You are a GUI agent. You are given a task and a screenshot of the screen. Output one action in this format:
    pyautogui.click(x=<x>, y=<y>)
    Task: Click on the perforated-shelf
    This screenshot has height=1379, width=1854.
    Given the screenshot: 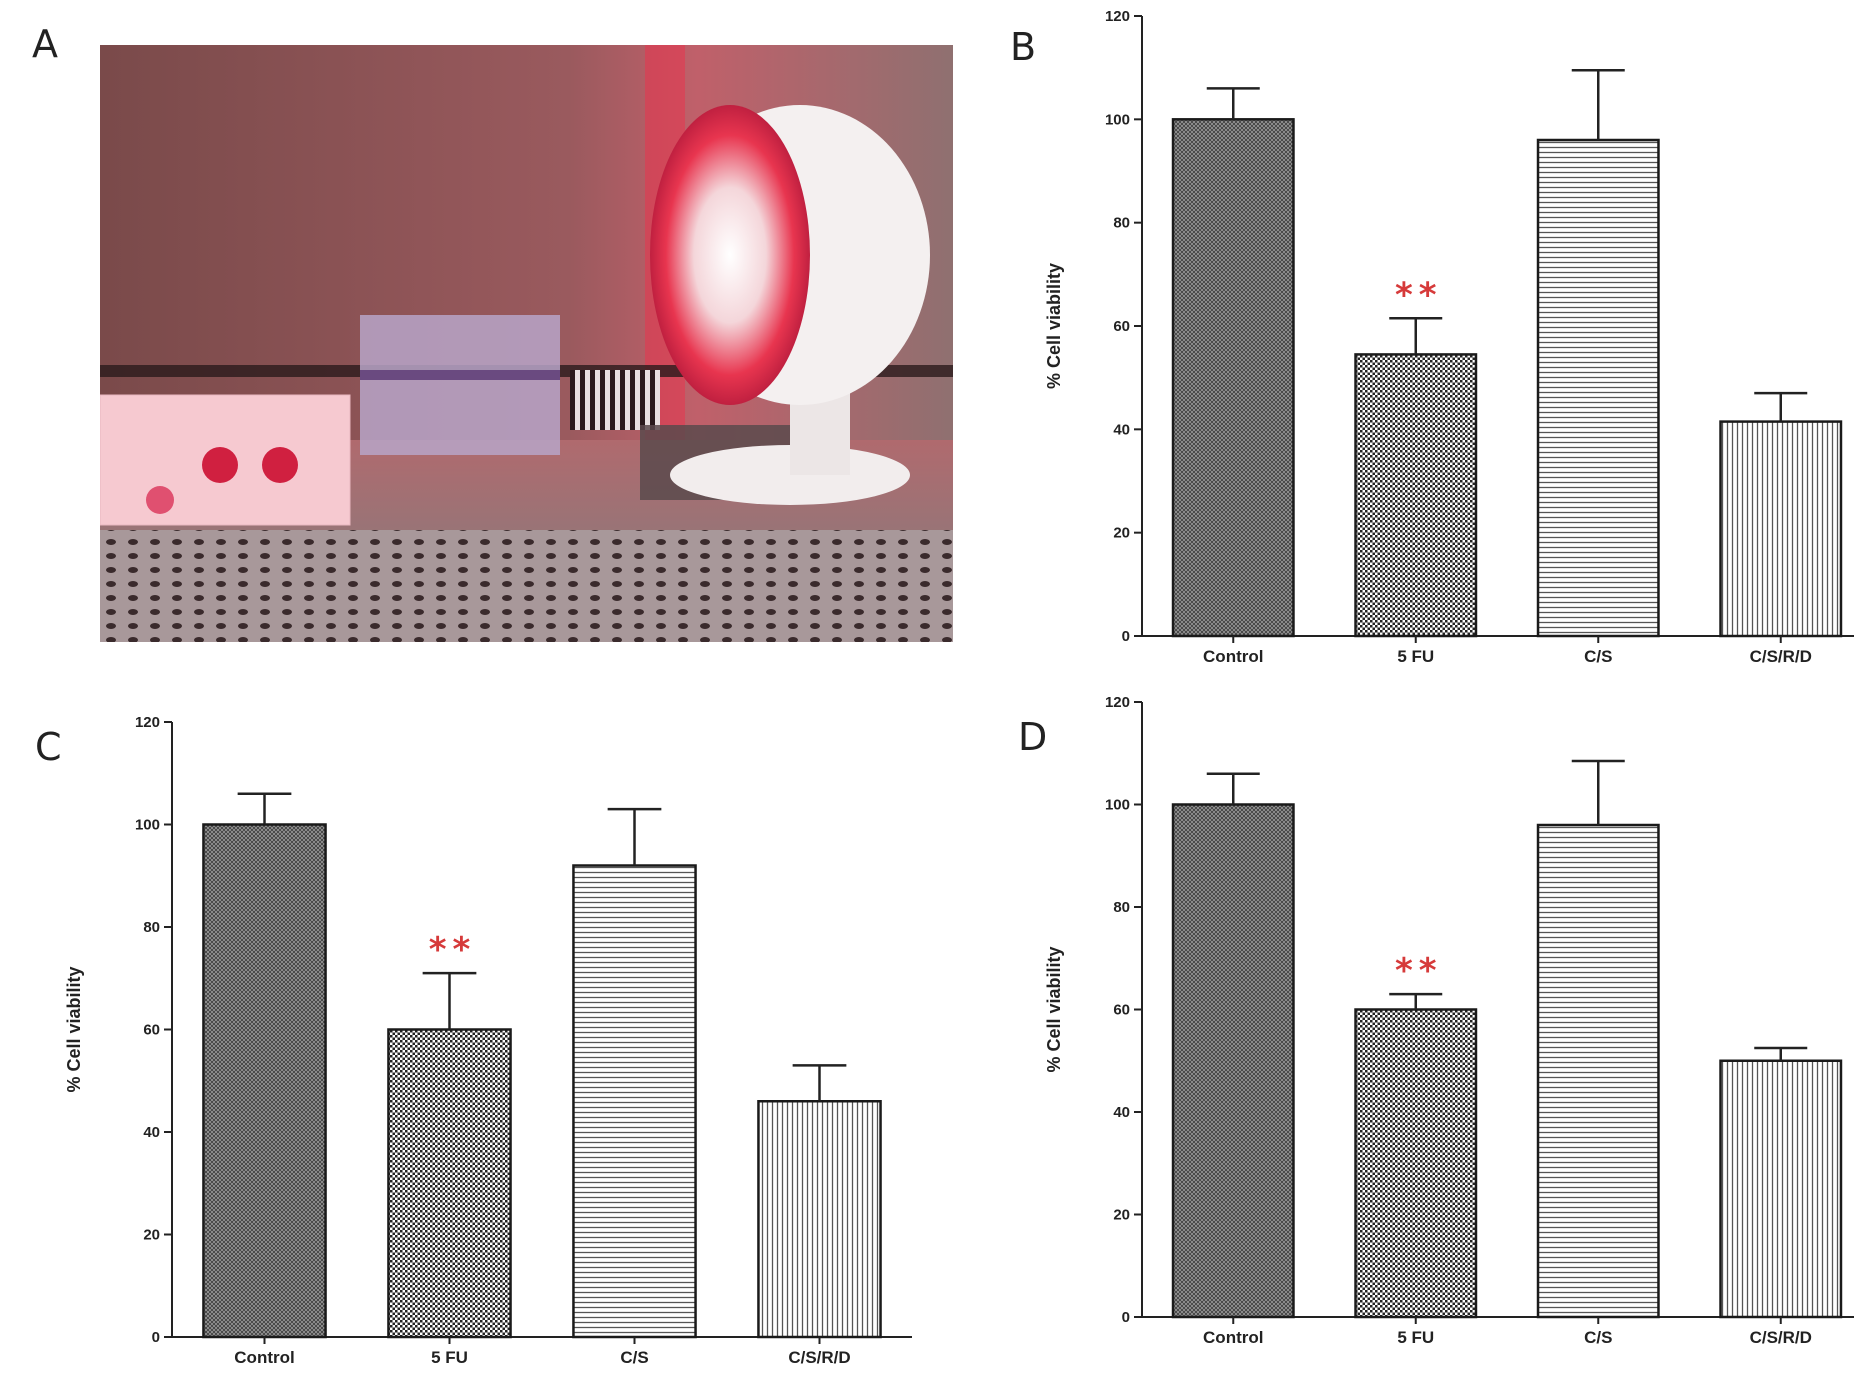 What is the action you would take?
    pyautogui.click(x=526, y=586)
    